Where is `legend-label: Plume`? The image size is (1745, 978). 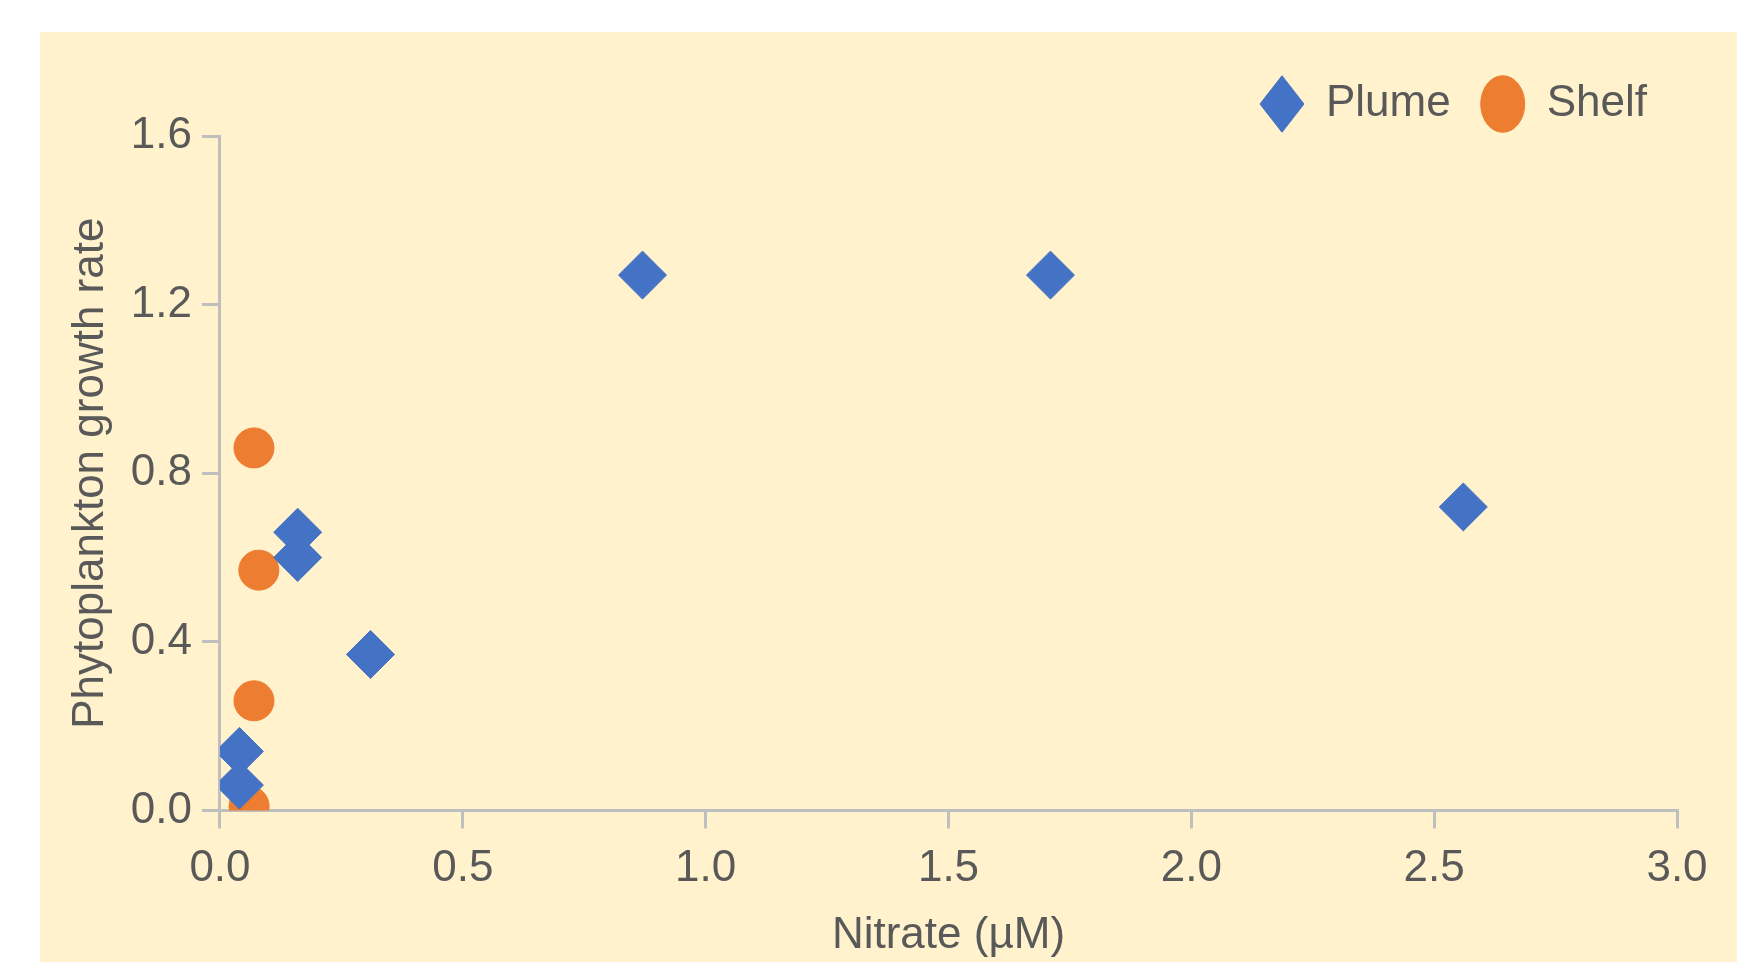 legend-label: Plume is located at coordinates (1388, 101).